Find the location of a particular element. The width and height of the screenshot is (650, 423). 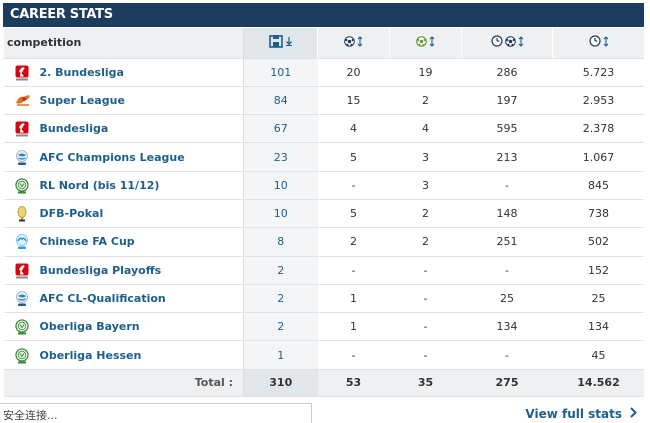

competition-link: AFC Champions League is located at coordinates (112, 157).